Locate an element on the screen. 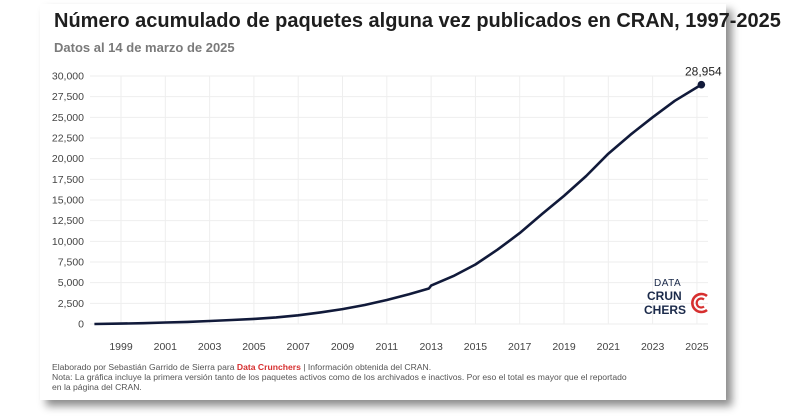 This screenshot has height=419, width=800. footnote-brand: Data Crunchers is located at coordinates (268, 367).